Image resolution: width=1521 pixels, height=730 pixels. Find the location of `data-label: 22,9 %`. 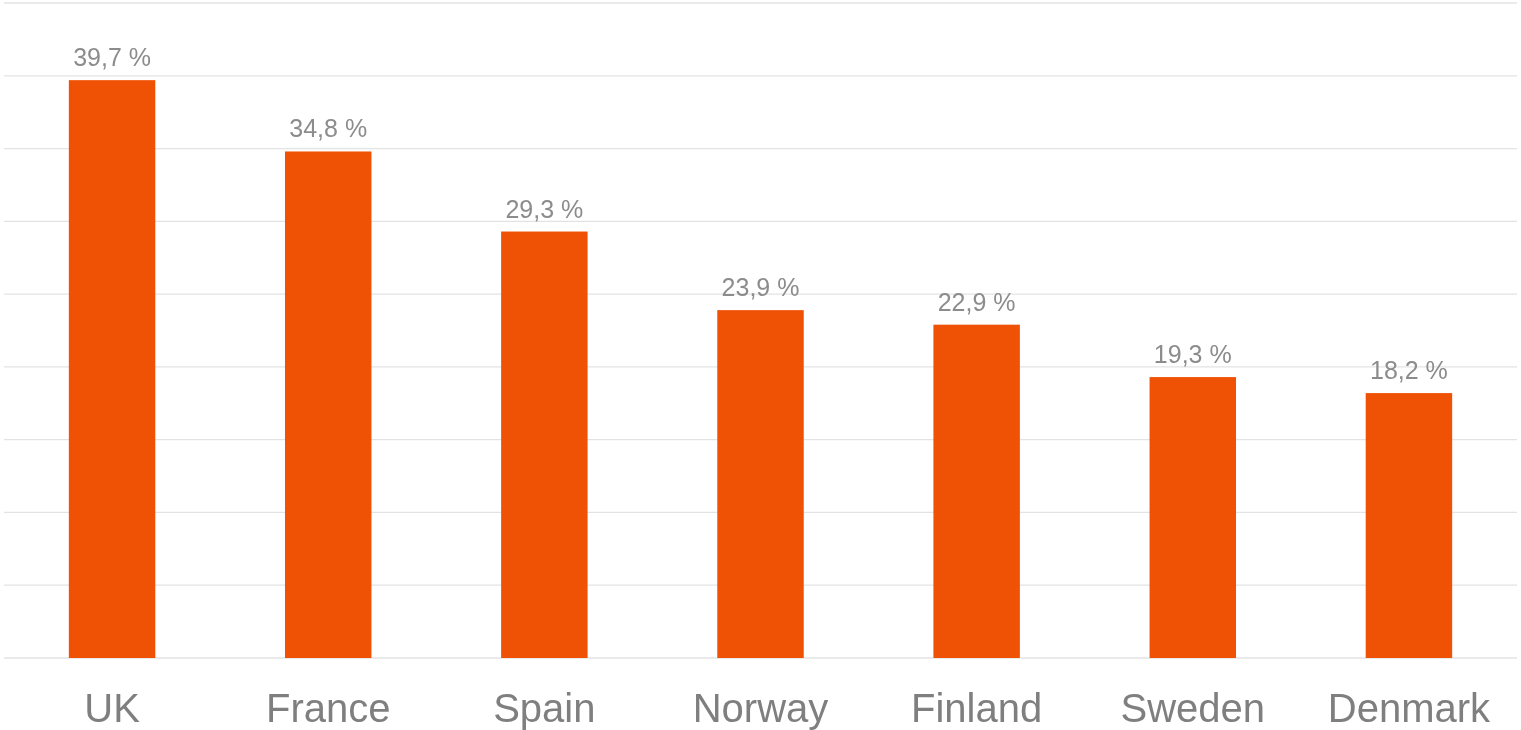

data-label: 22,9 % is located at coordinates (976, 301).